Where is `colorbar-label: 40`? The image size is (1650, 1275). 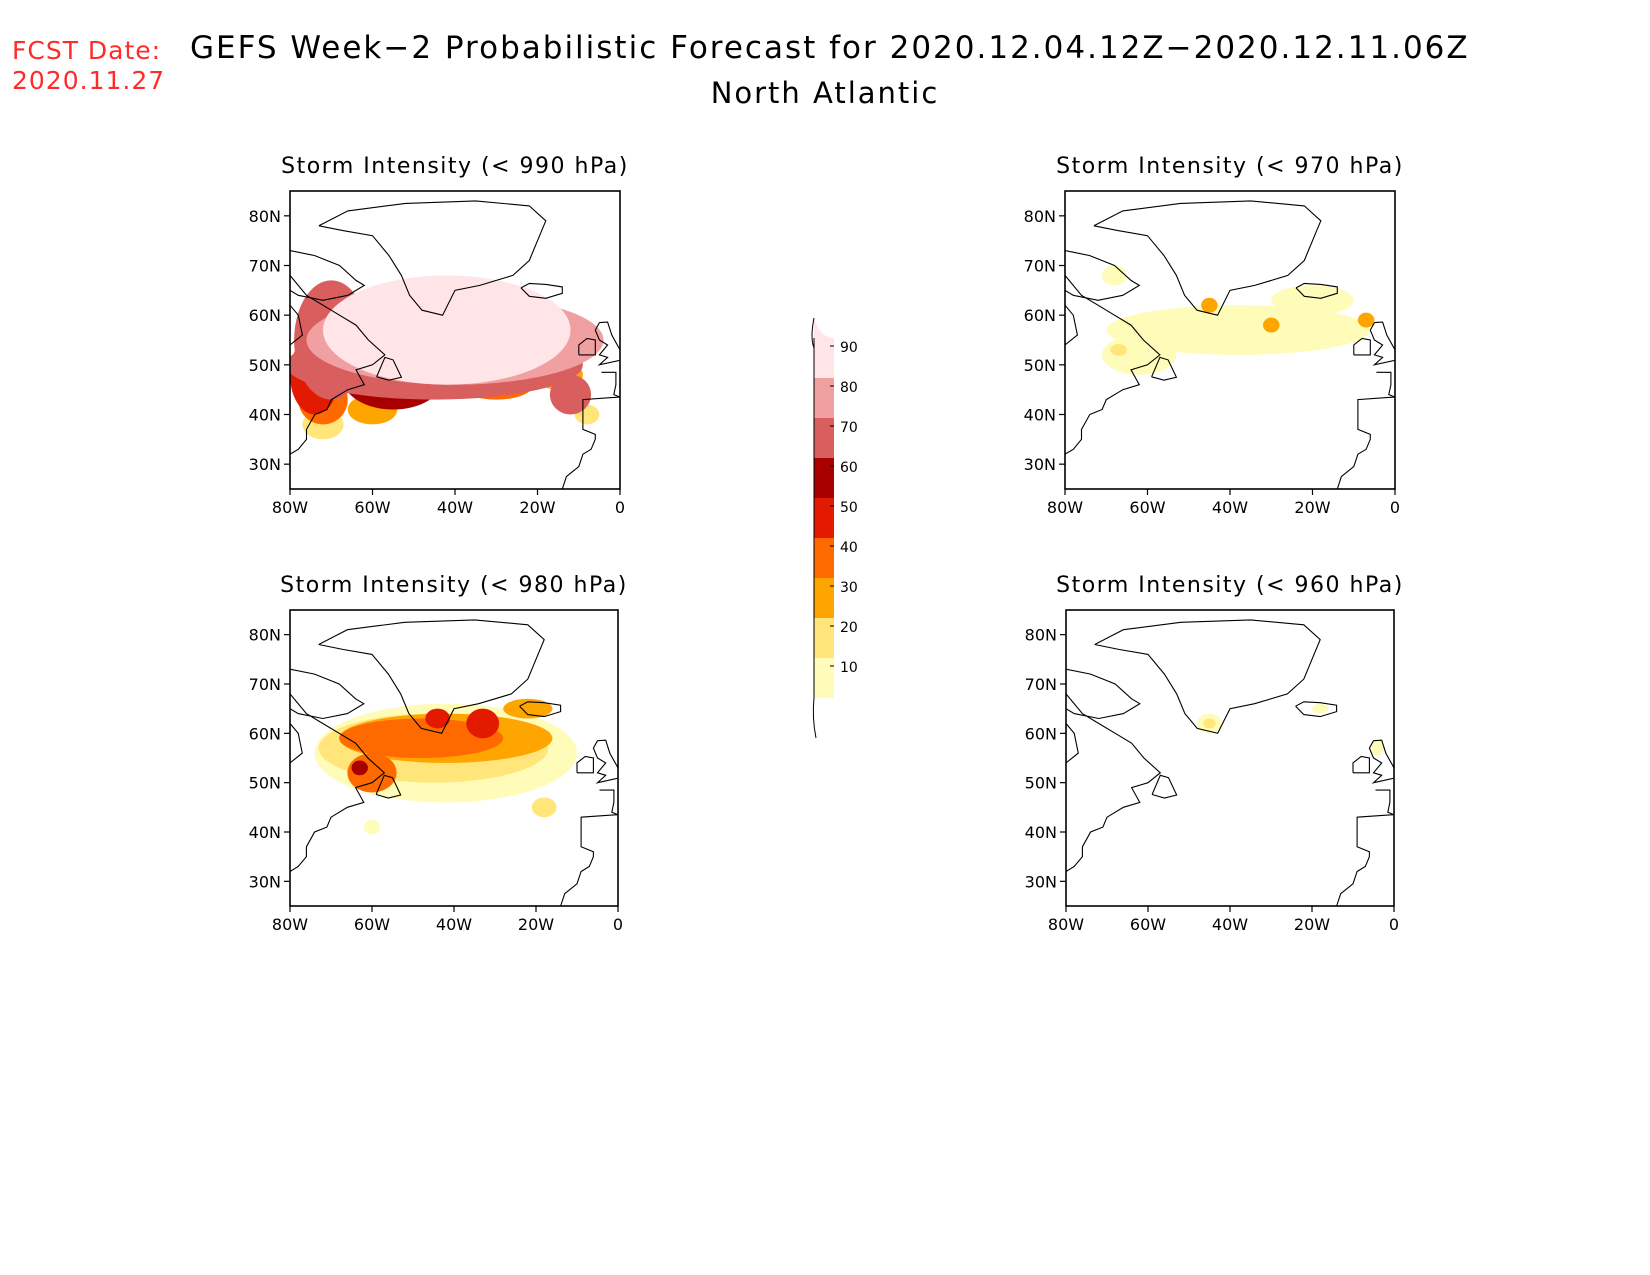
colorbar-label: 40 is located at coordinates (849, 548).